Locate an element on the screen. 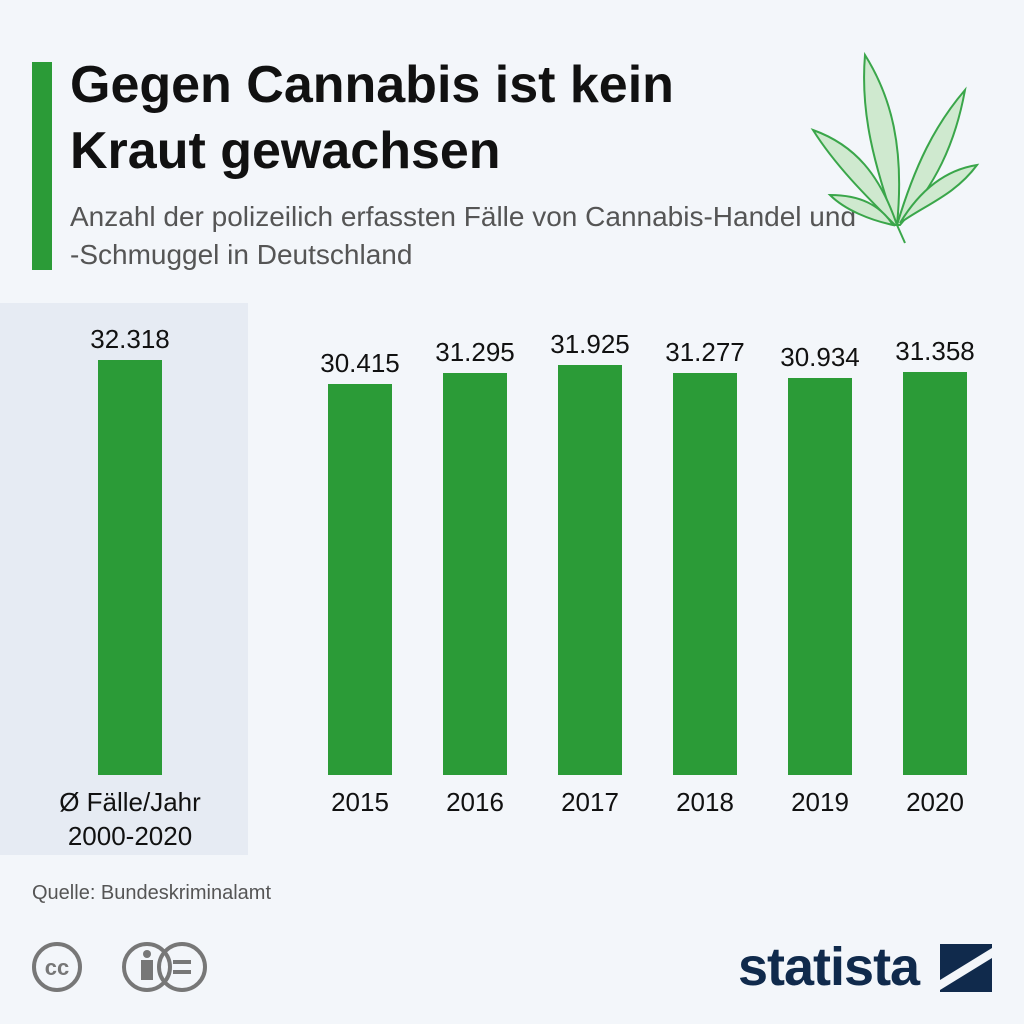 The height and width of the screenshot is (1024, 1024). value-label: 30.934 is located at coordinates (820, 356).